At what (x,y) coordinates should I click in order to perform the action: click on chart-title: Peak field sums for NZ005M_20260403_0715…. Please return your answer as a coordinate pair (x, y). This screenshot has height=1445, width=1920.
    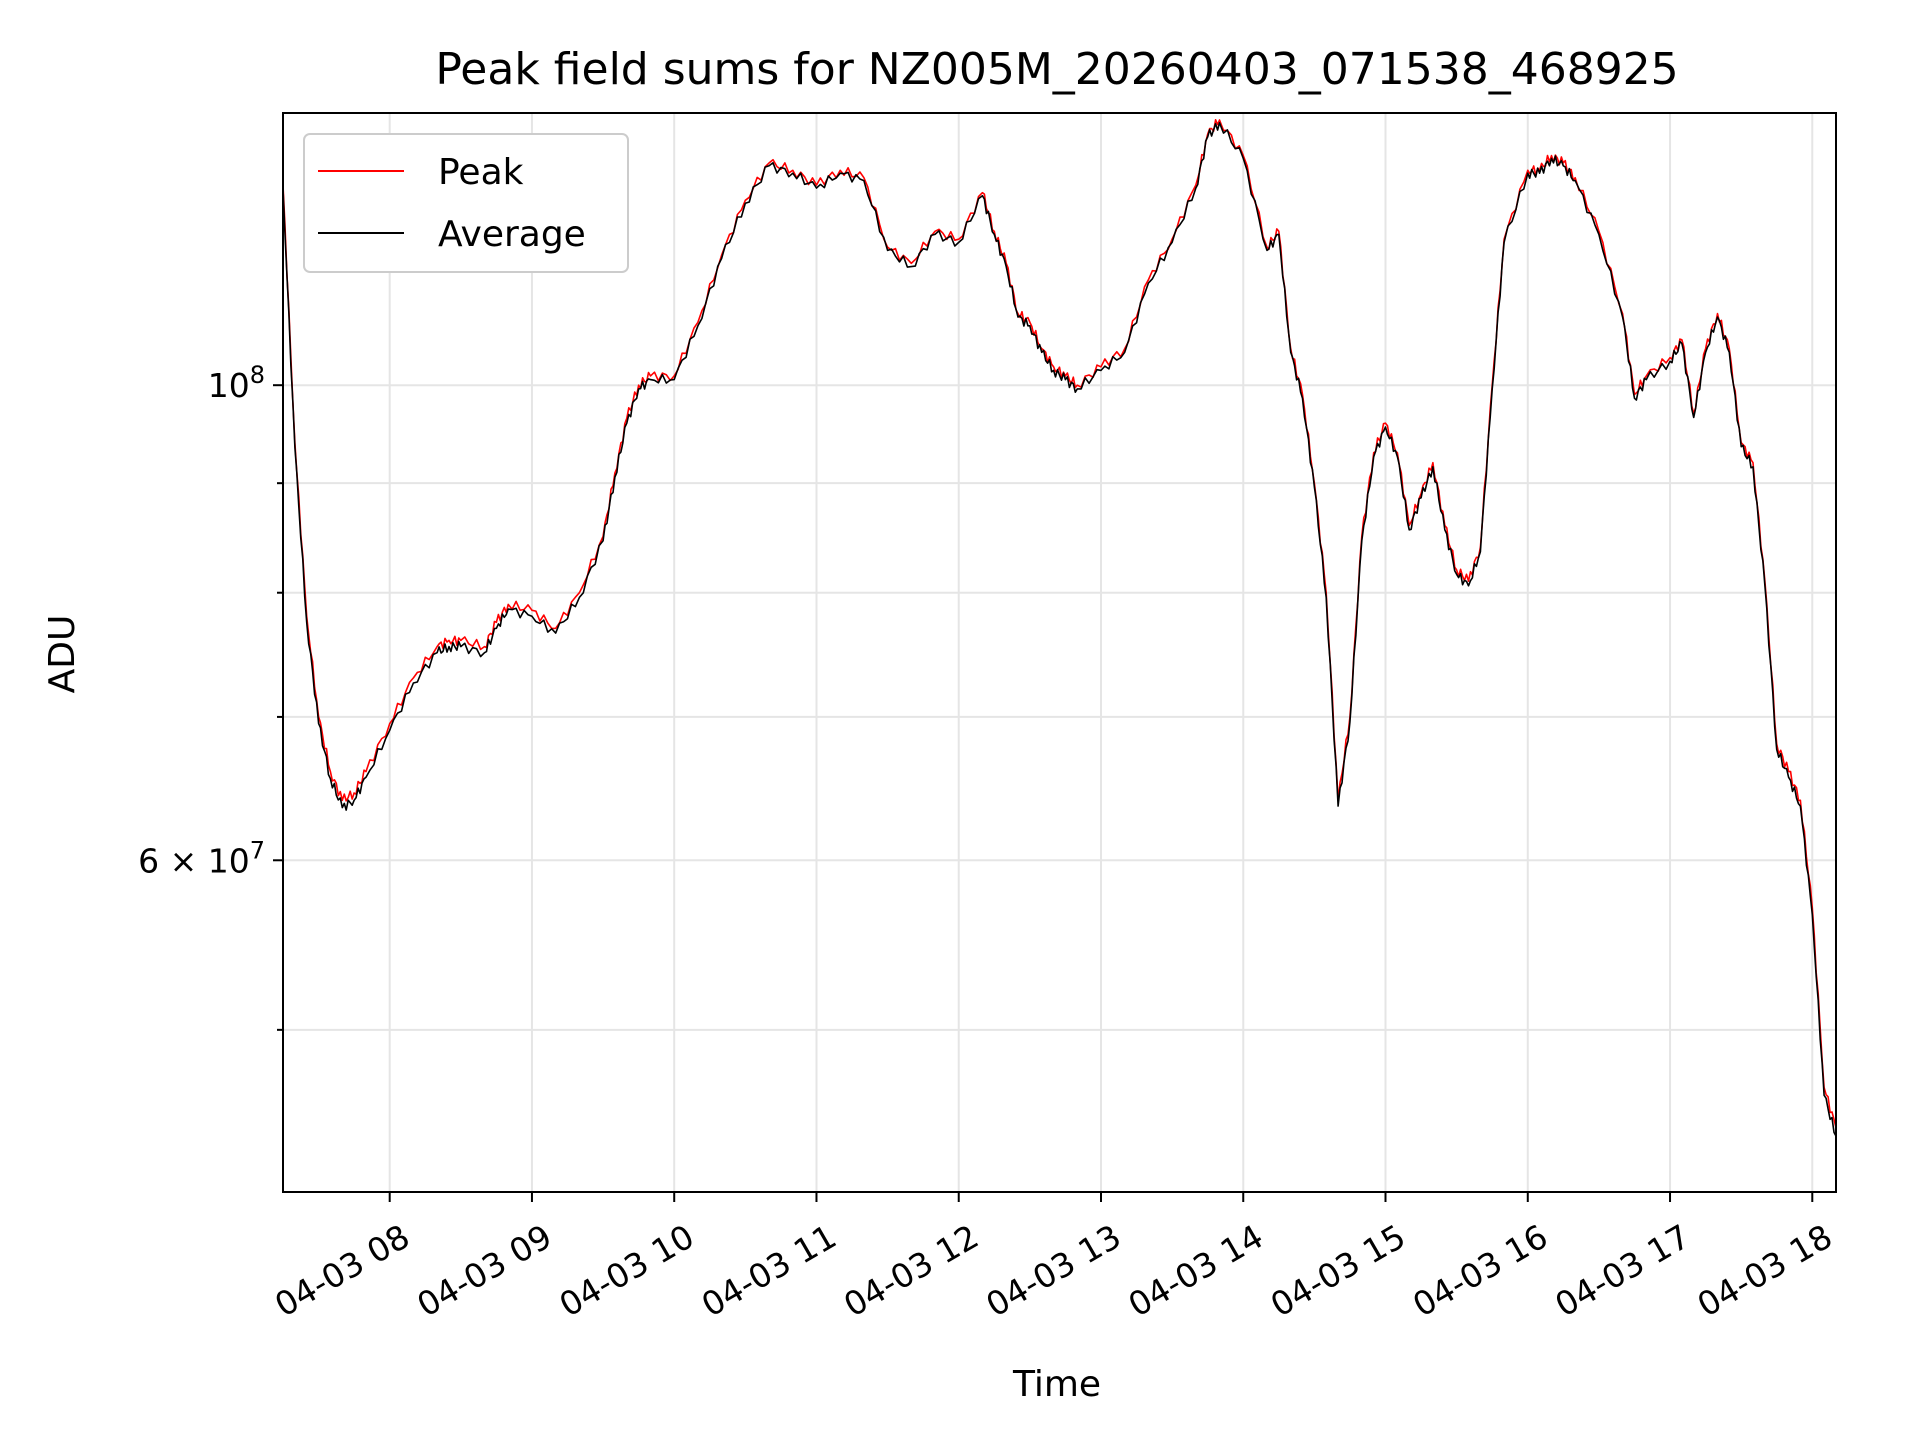
    Looking at the image, I should click on (1056, 69).